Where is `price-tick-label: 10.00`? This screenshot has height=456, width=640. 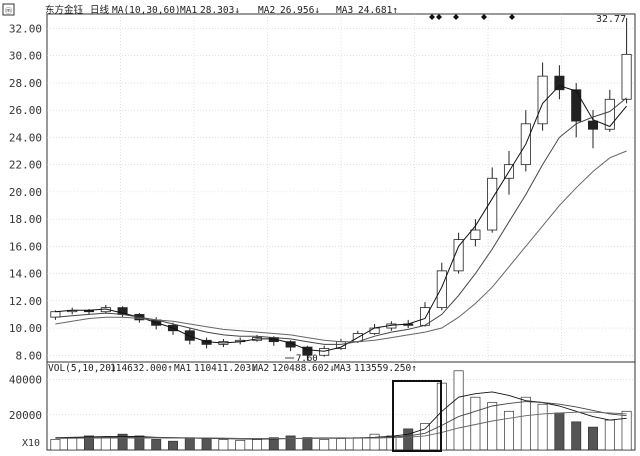
price-tick-label: 10.00 is located at coordinates (25, 328).